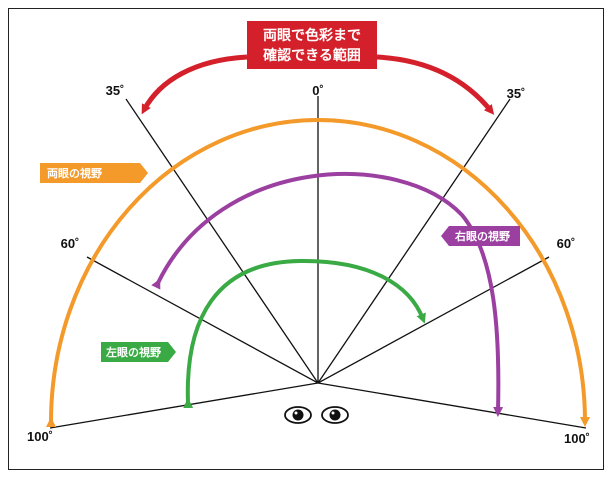 The height and width of the screenshot is (480, 614). What do you see at coordinates (304, 333) in the screenshot?
I see `left-eye-arc` at bounding box center [304, 333].